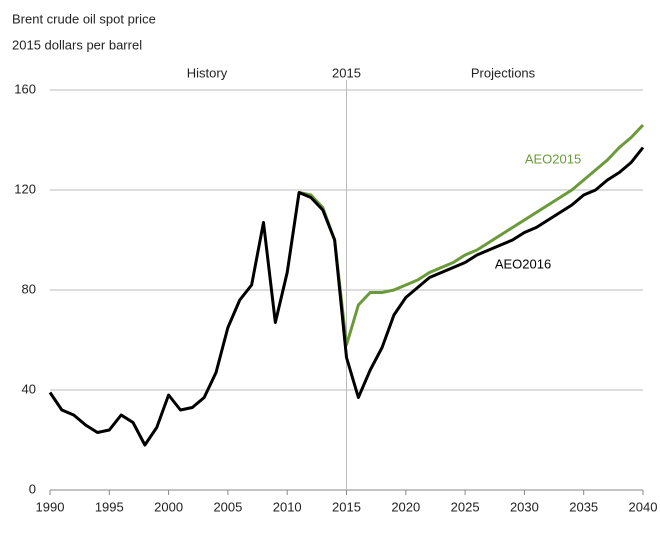  What do you see at coordinates (643, 506) in the screenshot?
I see `x-tick-label: 2040` at bounding box center [643, 506].